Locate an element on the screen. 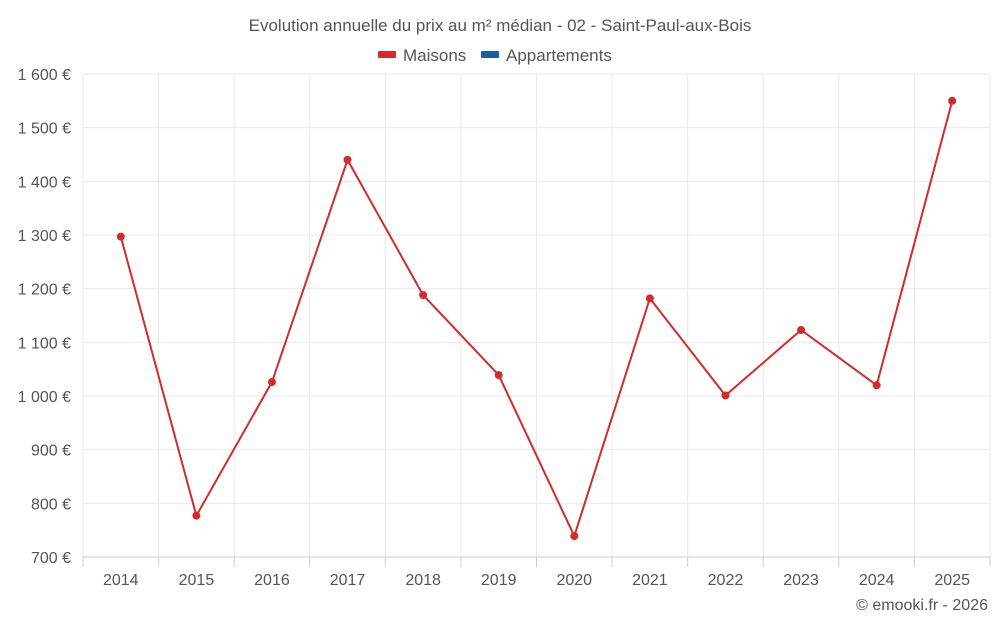  legend-item-appartements: Appartements is located at coordinates (546, 55).